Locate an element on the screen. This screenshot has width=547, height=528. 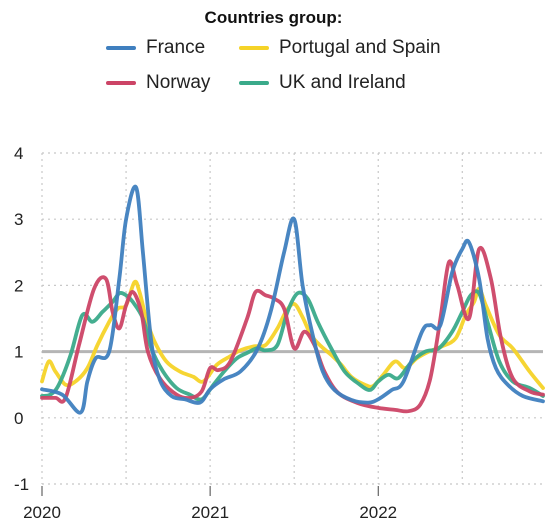
legend-label-france: France is located at coordinates (176, 47).